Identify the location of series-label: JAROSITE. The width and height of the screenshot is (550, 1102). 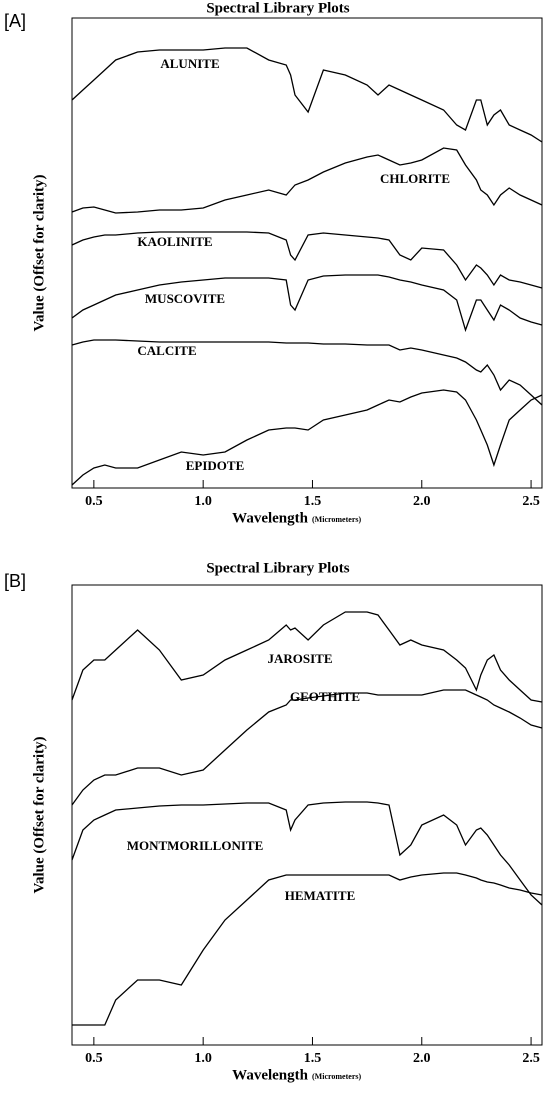
(299, 658).